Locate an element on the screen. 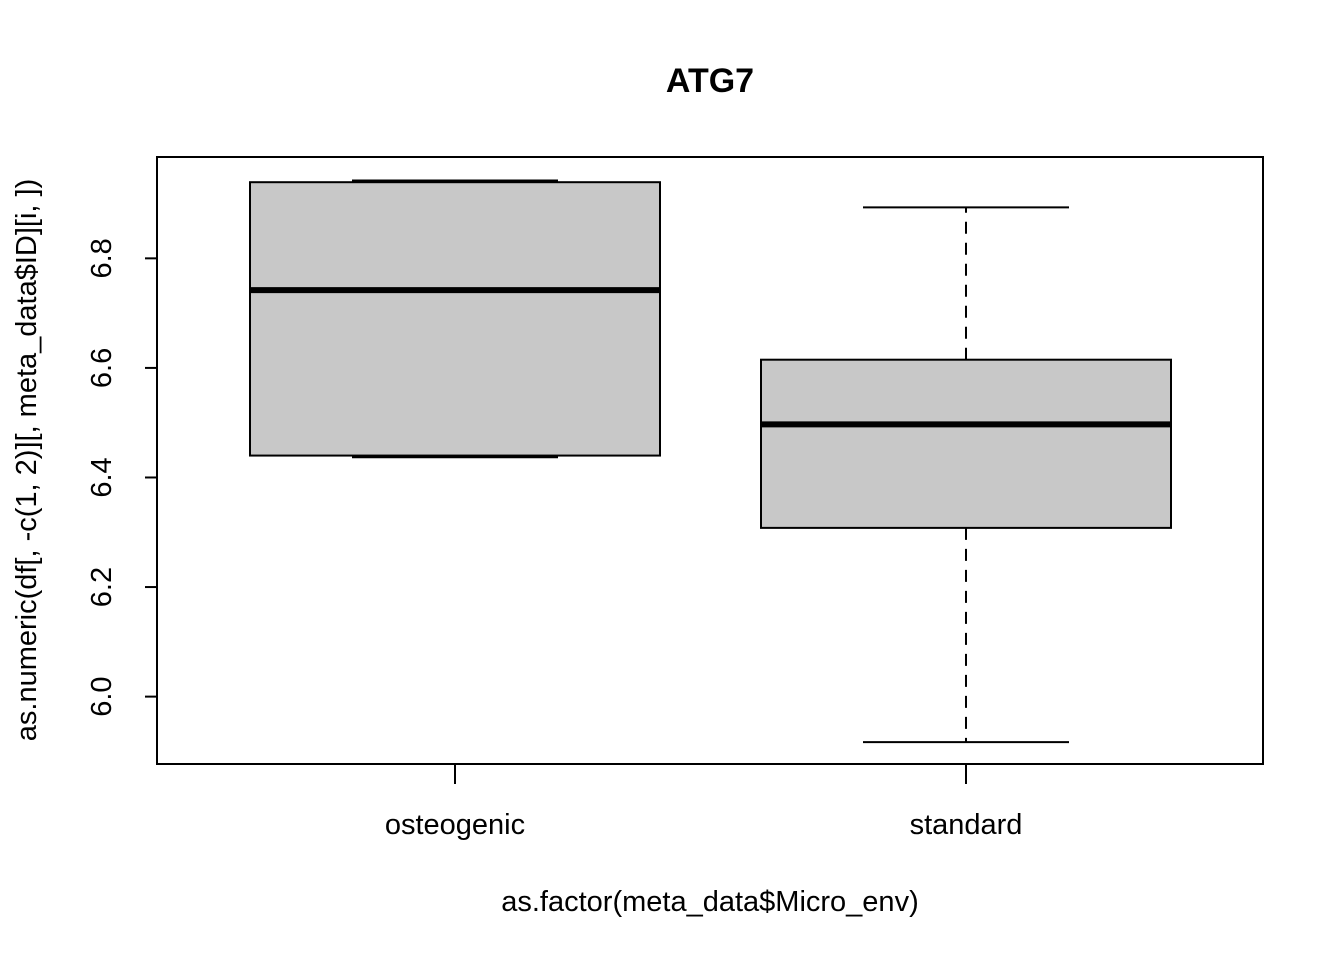 The height and width of the screenshot is (960, 1344). y-axis: 6.0 6.2 6.4 6.6 6.8 is located at coordinates (122, 477).